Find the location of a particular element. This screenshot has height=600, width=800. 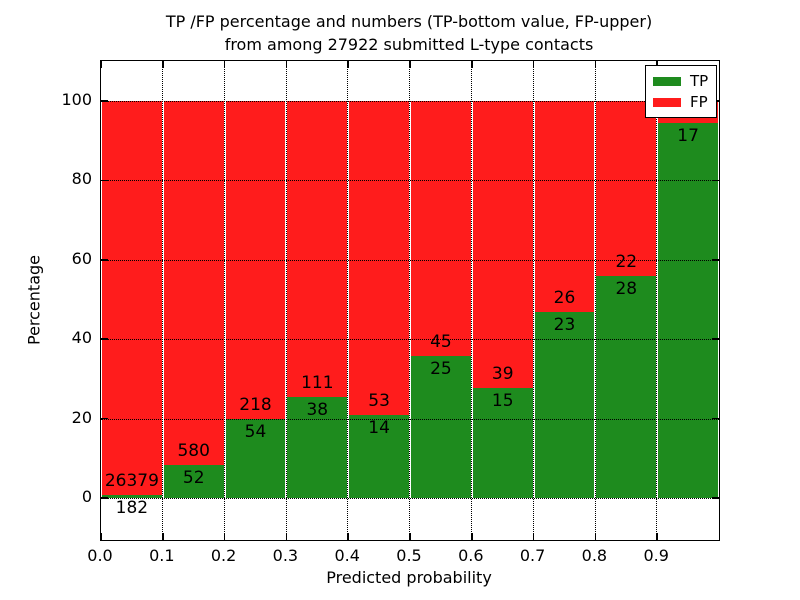

x-tick-label: 0.4 is located at coordinates (347, 555).